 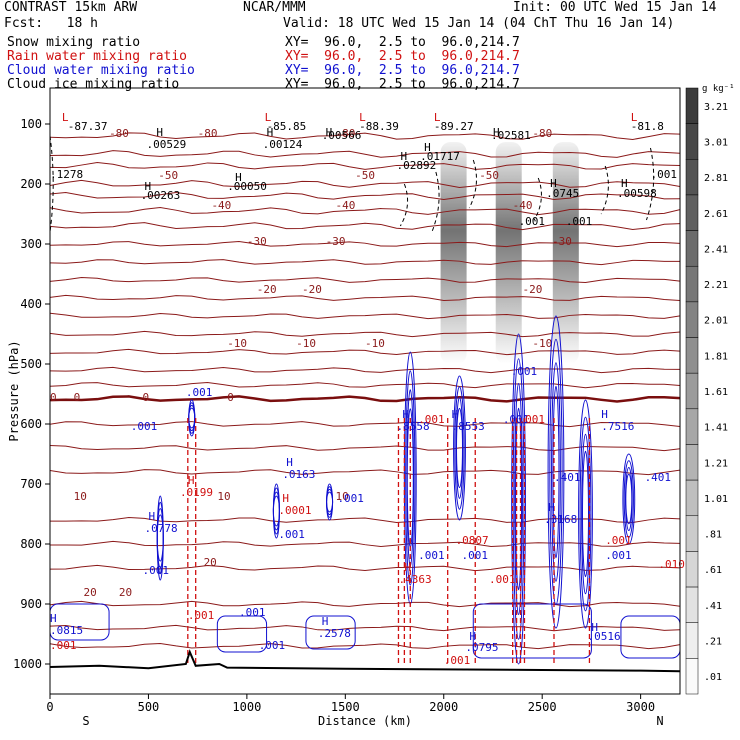 I want to click on forecast-hour: Fcst: 18 h, so click(x=51, y=23).